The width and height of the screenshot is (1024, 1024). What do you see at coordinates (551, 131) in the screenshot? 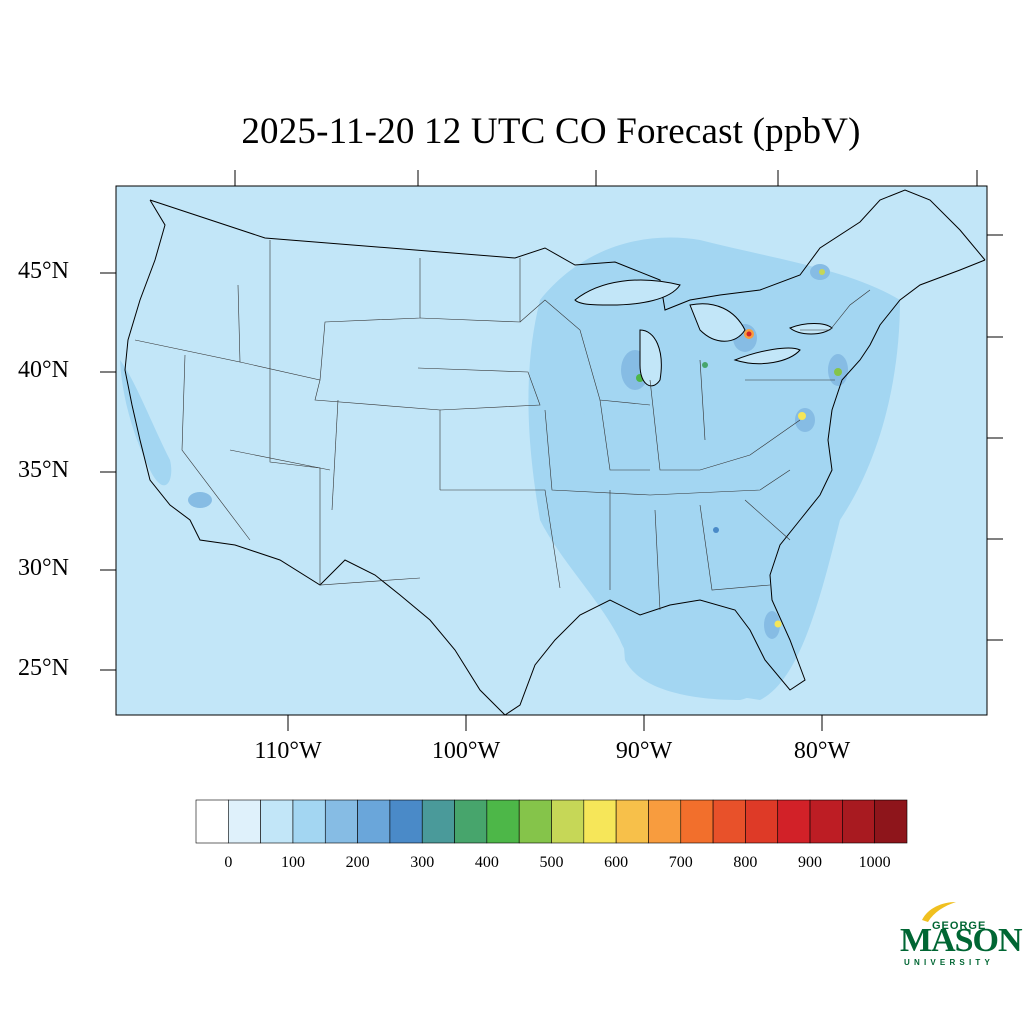
I see `page-title: 2025-11-20 12 UTC CO Forecast (ppbV)` at bounding box center [551, 131].